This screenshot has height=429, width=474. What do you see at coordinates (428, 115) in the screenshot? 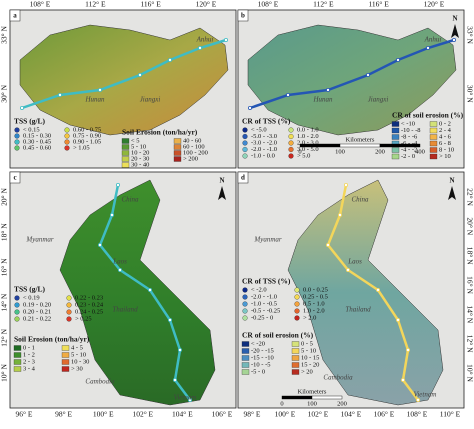
I see `legend-title: CR of soil erosion (%)` at bounding box center [428, 115].